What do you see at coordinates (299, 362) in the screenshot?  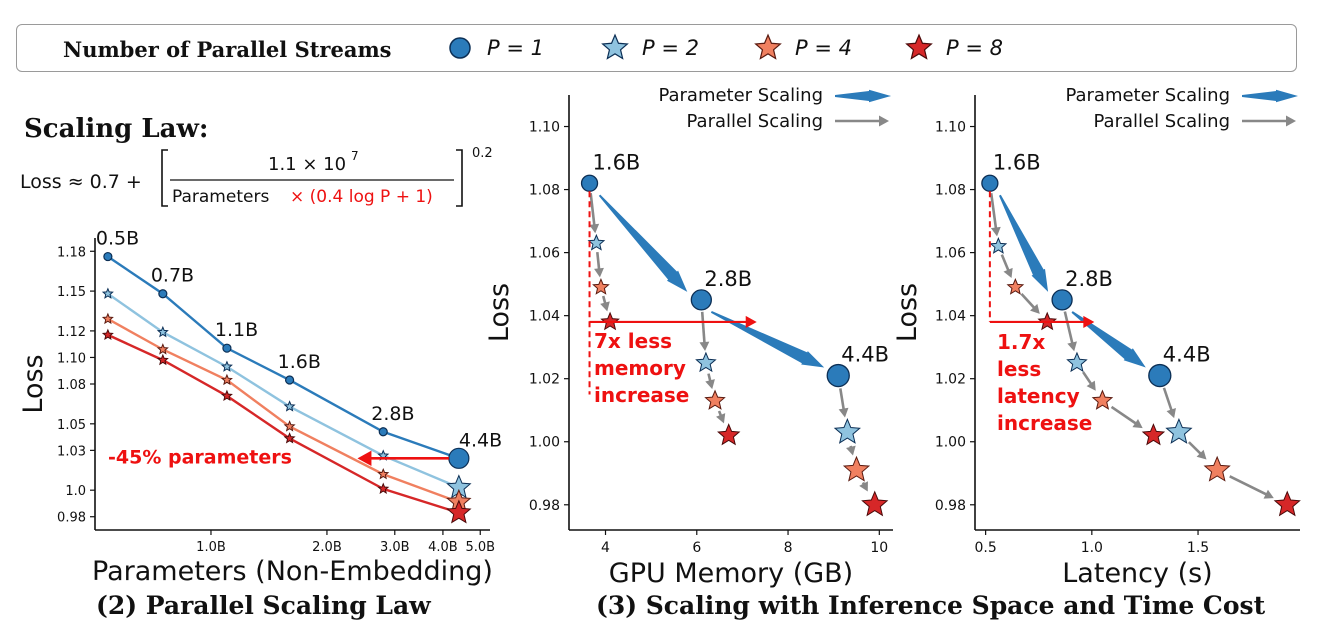 I see `point-label: 1.6B` at bounding box center [299, 362].